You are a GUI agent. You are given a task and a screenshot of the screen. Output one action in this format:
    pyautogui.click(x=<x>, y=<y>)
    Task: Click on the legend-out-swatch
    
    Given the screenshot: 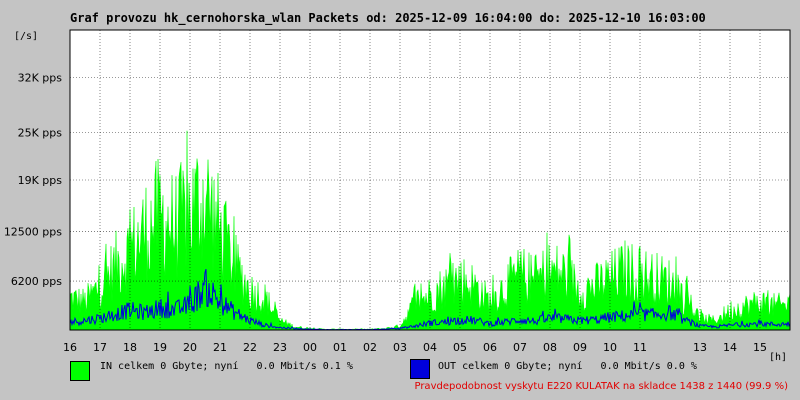 What is the action you would take?
    pyautogui.click(x=420, y=369)
    